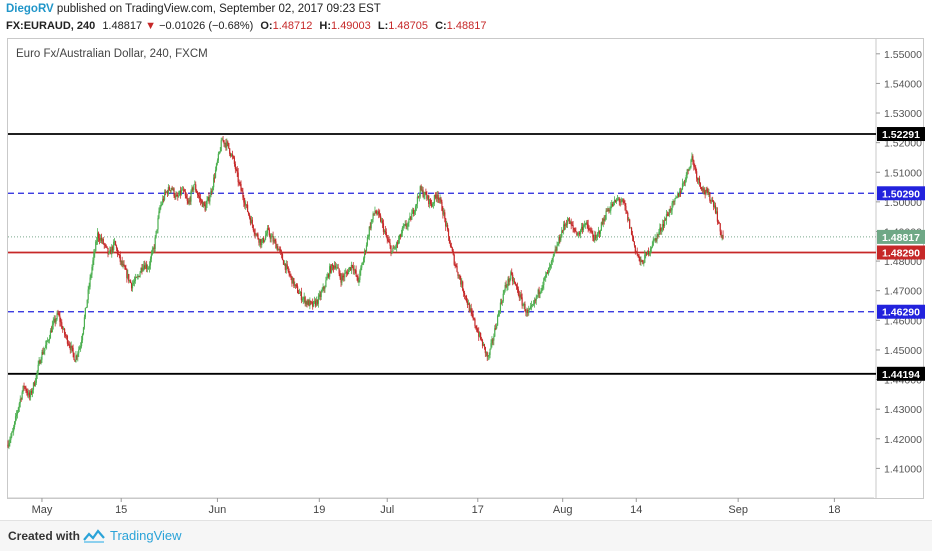 This screenshot has height=551, width=932. What do you see at coordinates (901, 375) in the screenshot?
I see `level-price-tag: 1.44194` at bounding box center [901, 375].